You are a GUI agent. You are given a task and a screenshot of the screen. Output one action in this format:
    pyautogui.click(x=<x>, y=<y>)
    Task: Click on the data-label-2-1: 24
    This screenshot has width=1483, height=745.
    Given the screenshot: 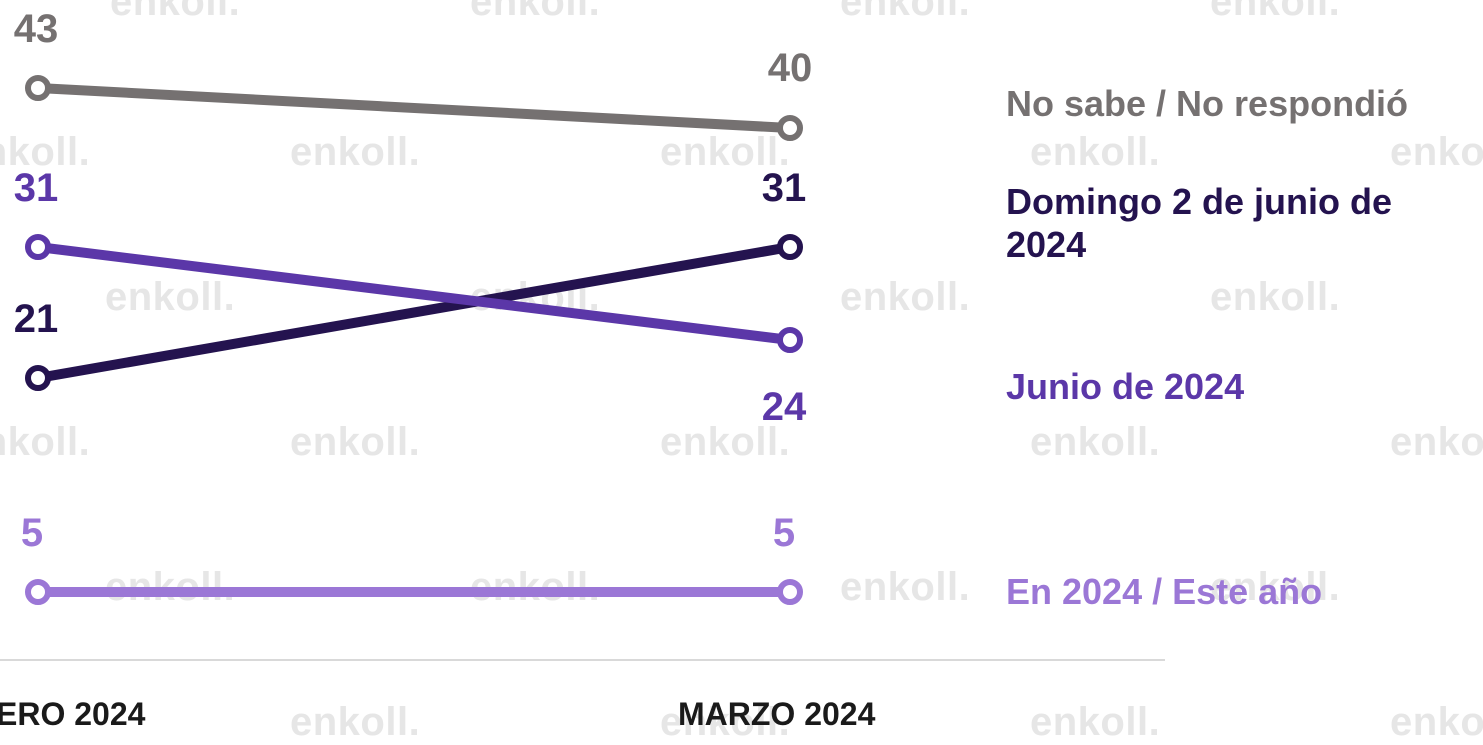 What is the action you would take?
    pyautogui.click(x=784, y=407)
    